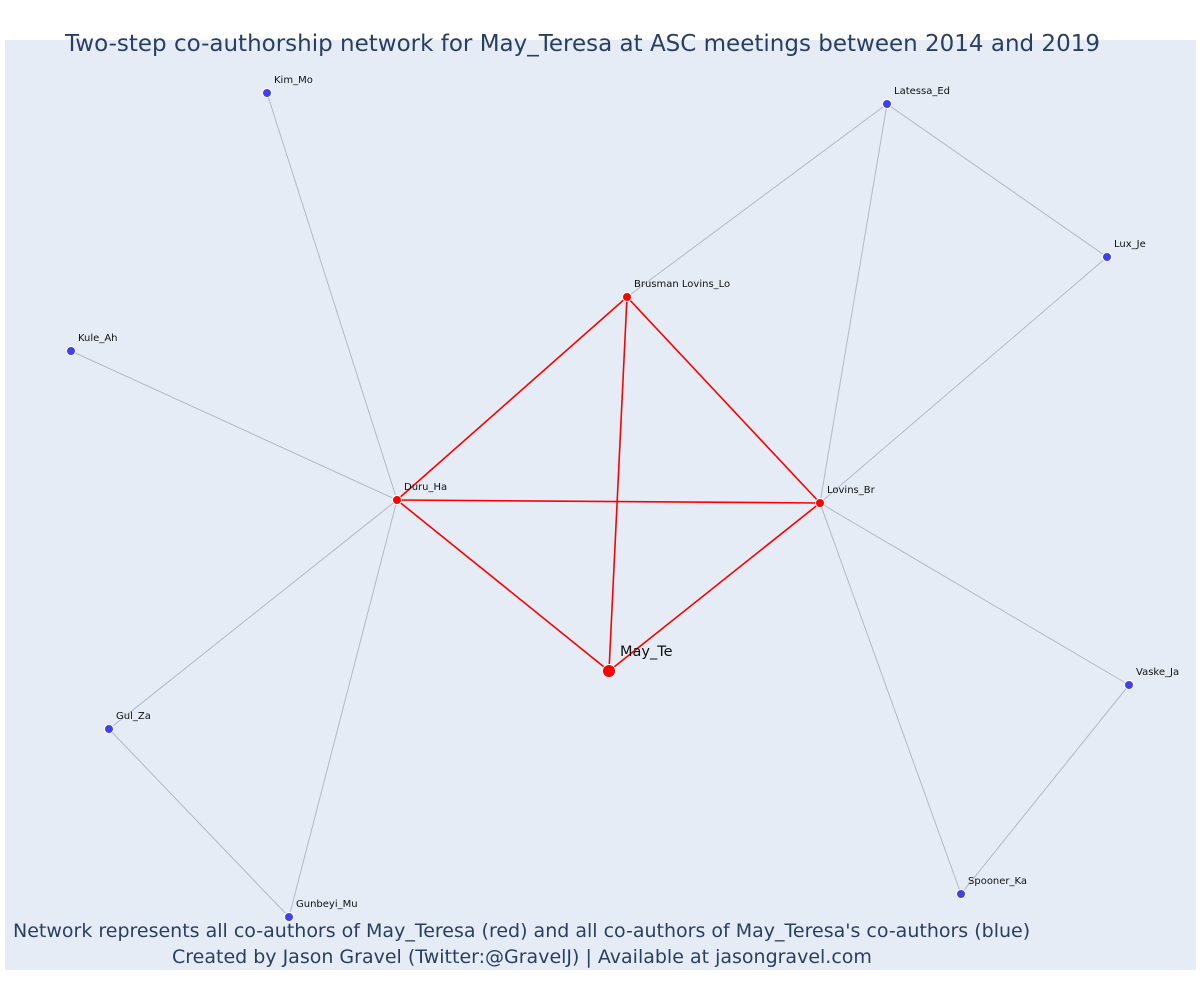 Image resolution: width=1200 pixels, height=1000 pixels. What do you see at coordinates (723, 400) in the screenshot?
I see `edge-lovins-br-brusman-lovins-lo` at bounding box center [723, 400].